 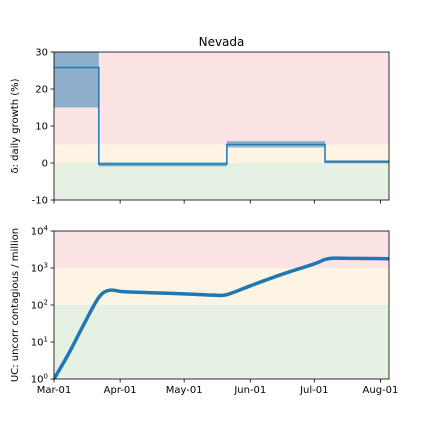 I want to click on growth-y-axis-label: δ: daily growth (%), so click(x=15, y=125).